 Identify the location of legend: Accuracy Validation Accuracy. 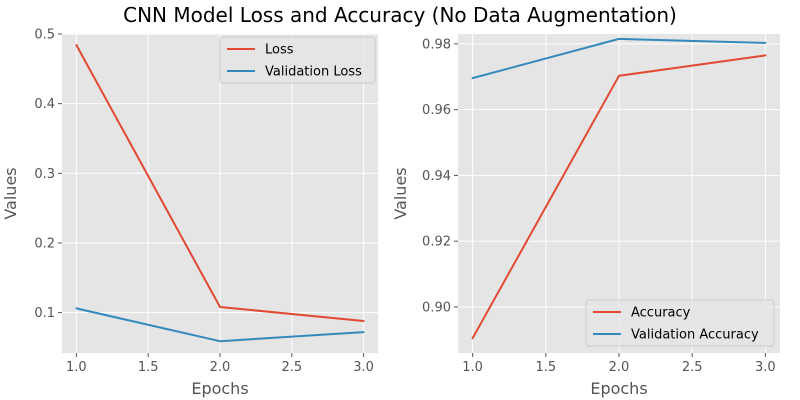
(680, 323).